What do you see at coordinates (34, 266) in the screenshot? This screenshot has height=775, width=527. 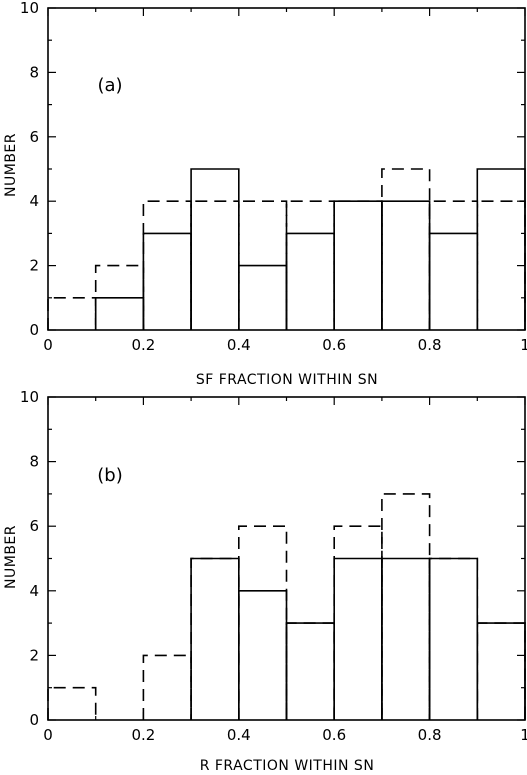 I see `panel-a-ytick-label: 2` at bounding box center [34, 266].